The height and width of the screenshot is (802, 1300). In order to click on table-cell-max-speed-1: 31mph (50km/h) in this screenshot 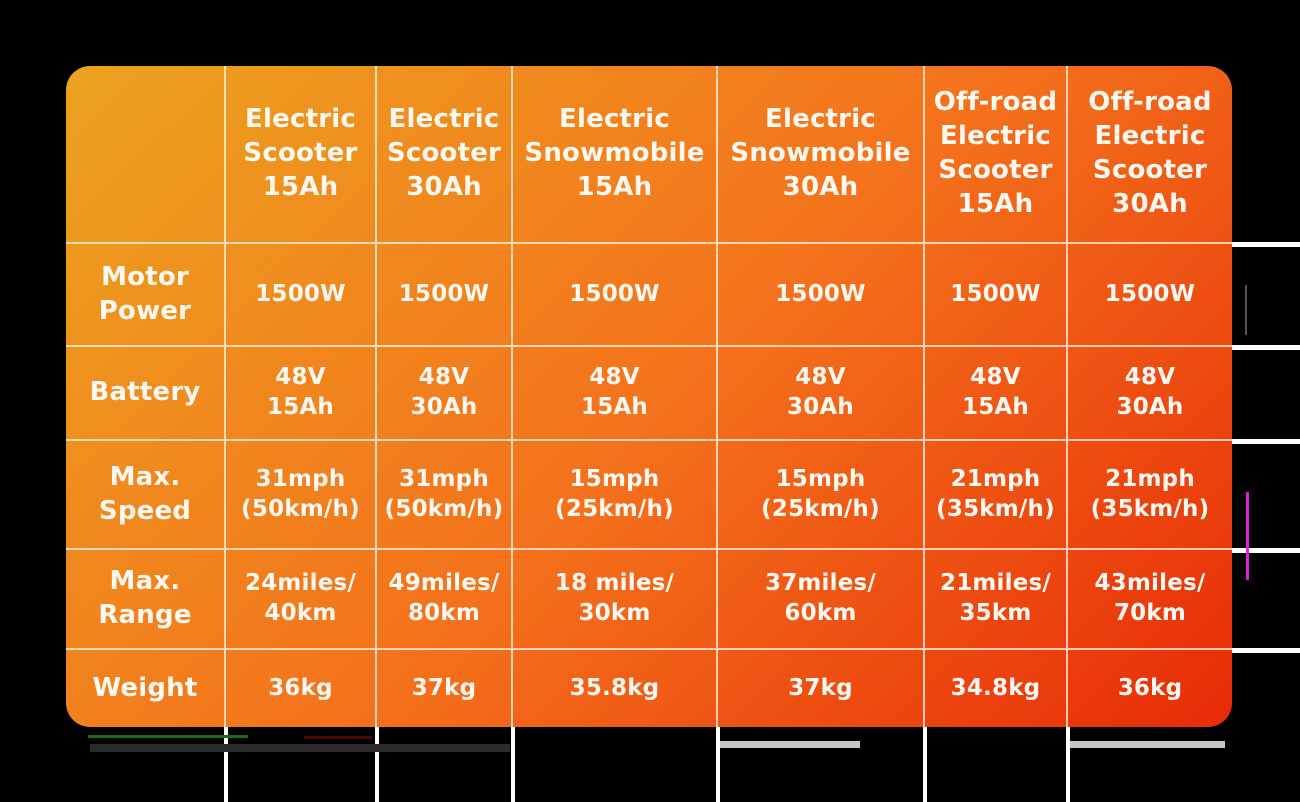, I will do `click(301, 495)`.